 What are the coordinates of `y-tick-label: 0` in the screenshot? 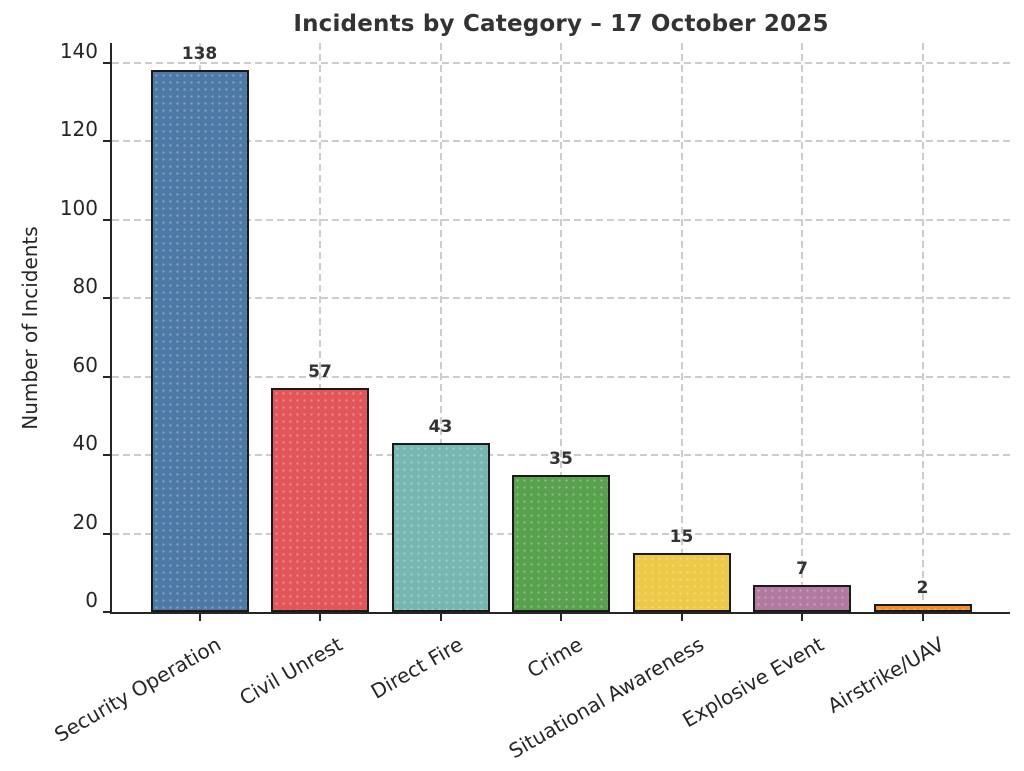 It's located at (91, 600).